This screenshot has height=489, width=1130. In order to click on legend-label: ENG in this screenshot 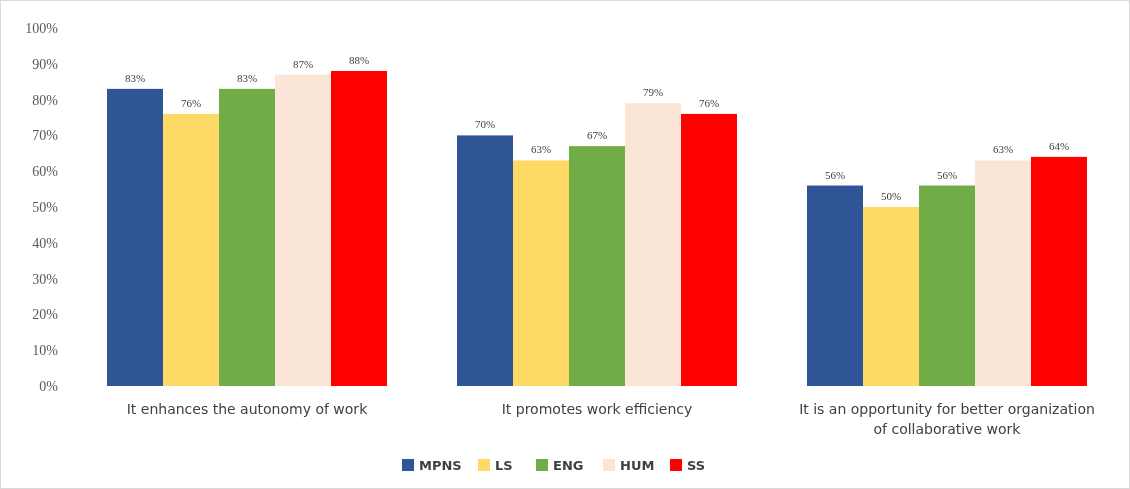, I will do `click(568, 465)`.